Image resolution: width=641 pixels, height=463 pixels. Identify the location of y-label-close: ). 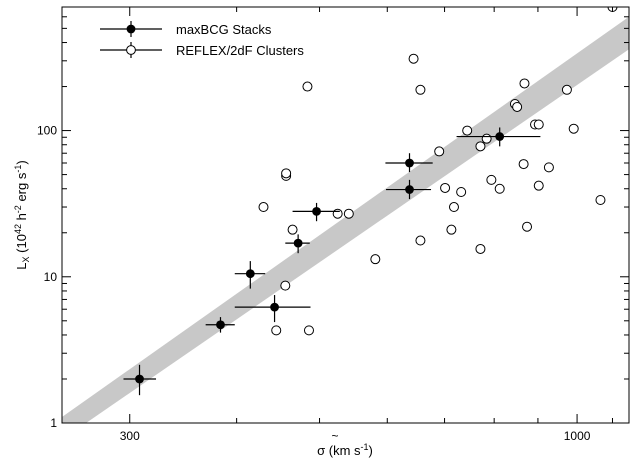
(21, 162).